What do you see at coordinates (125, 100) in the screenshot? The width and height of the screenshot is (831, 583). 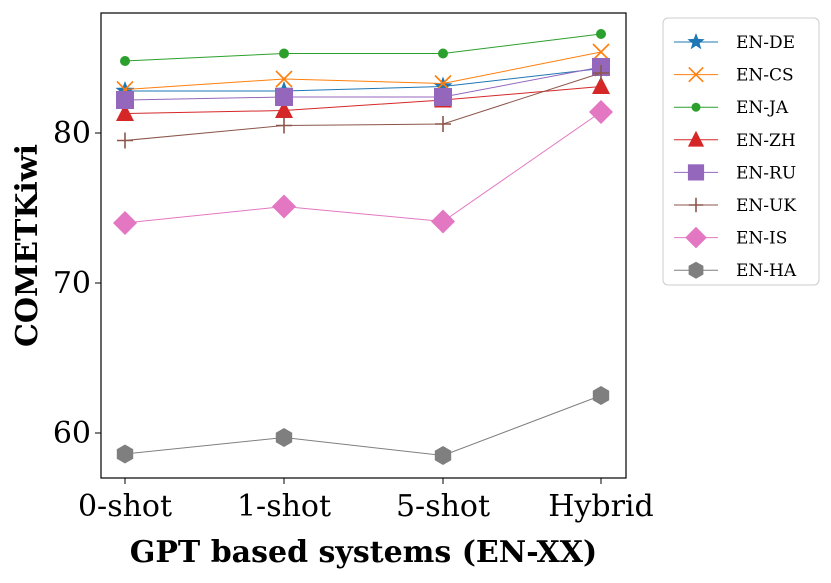 I see `data-point-en-ru-0-shot` at bounding box center [125, 100].